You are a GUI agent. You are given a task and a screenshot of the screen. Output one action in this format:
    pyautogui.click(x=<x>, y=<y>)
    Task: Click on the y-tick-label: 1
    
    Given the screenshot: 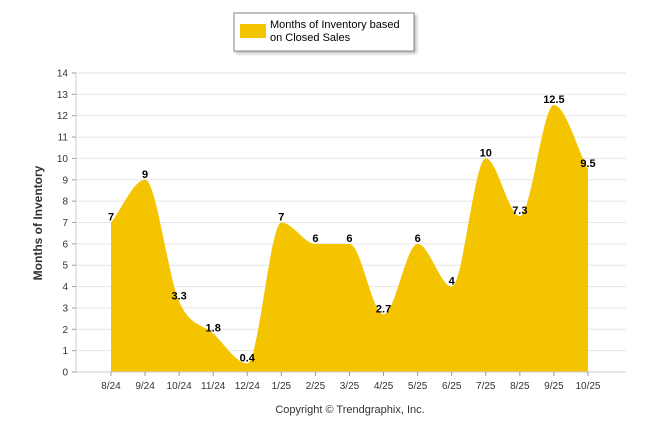 What is the action you would take?
    pyautogui.click(x=65, y=351)
    